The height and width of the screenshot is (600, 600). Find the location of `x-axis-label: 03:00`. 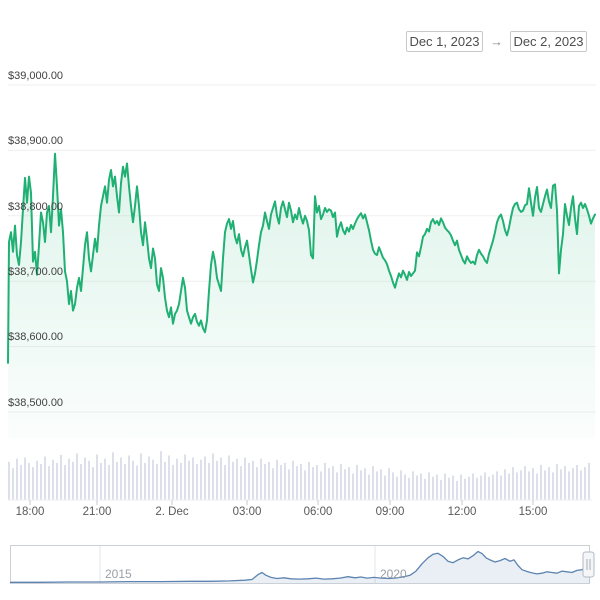

x-axis-label: 03:00 is located at coordinates (247, 512).